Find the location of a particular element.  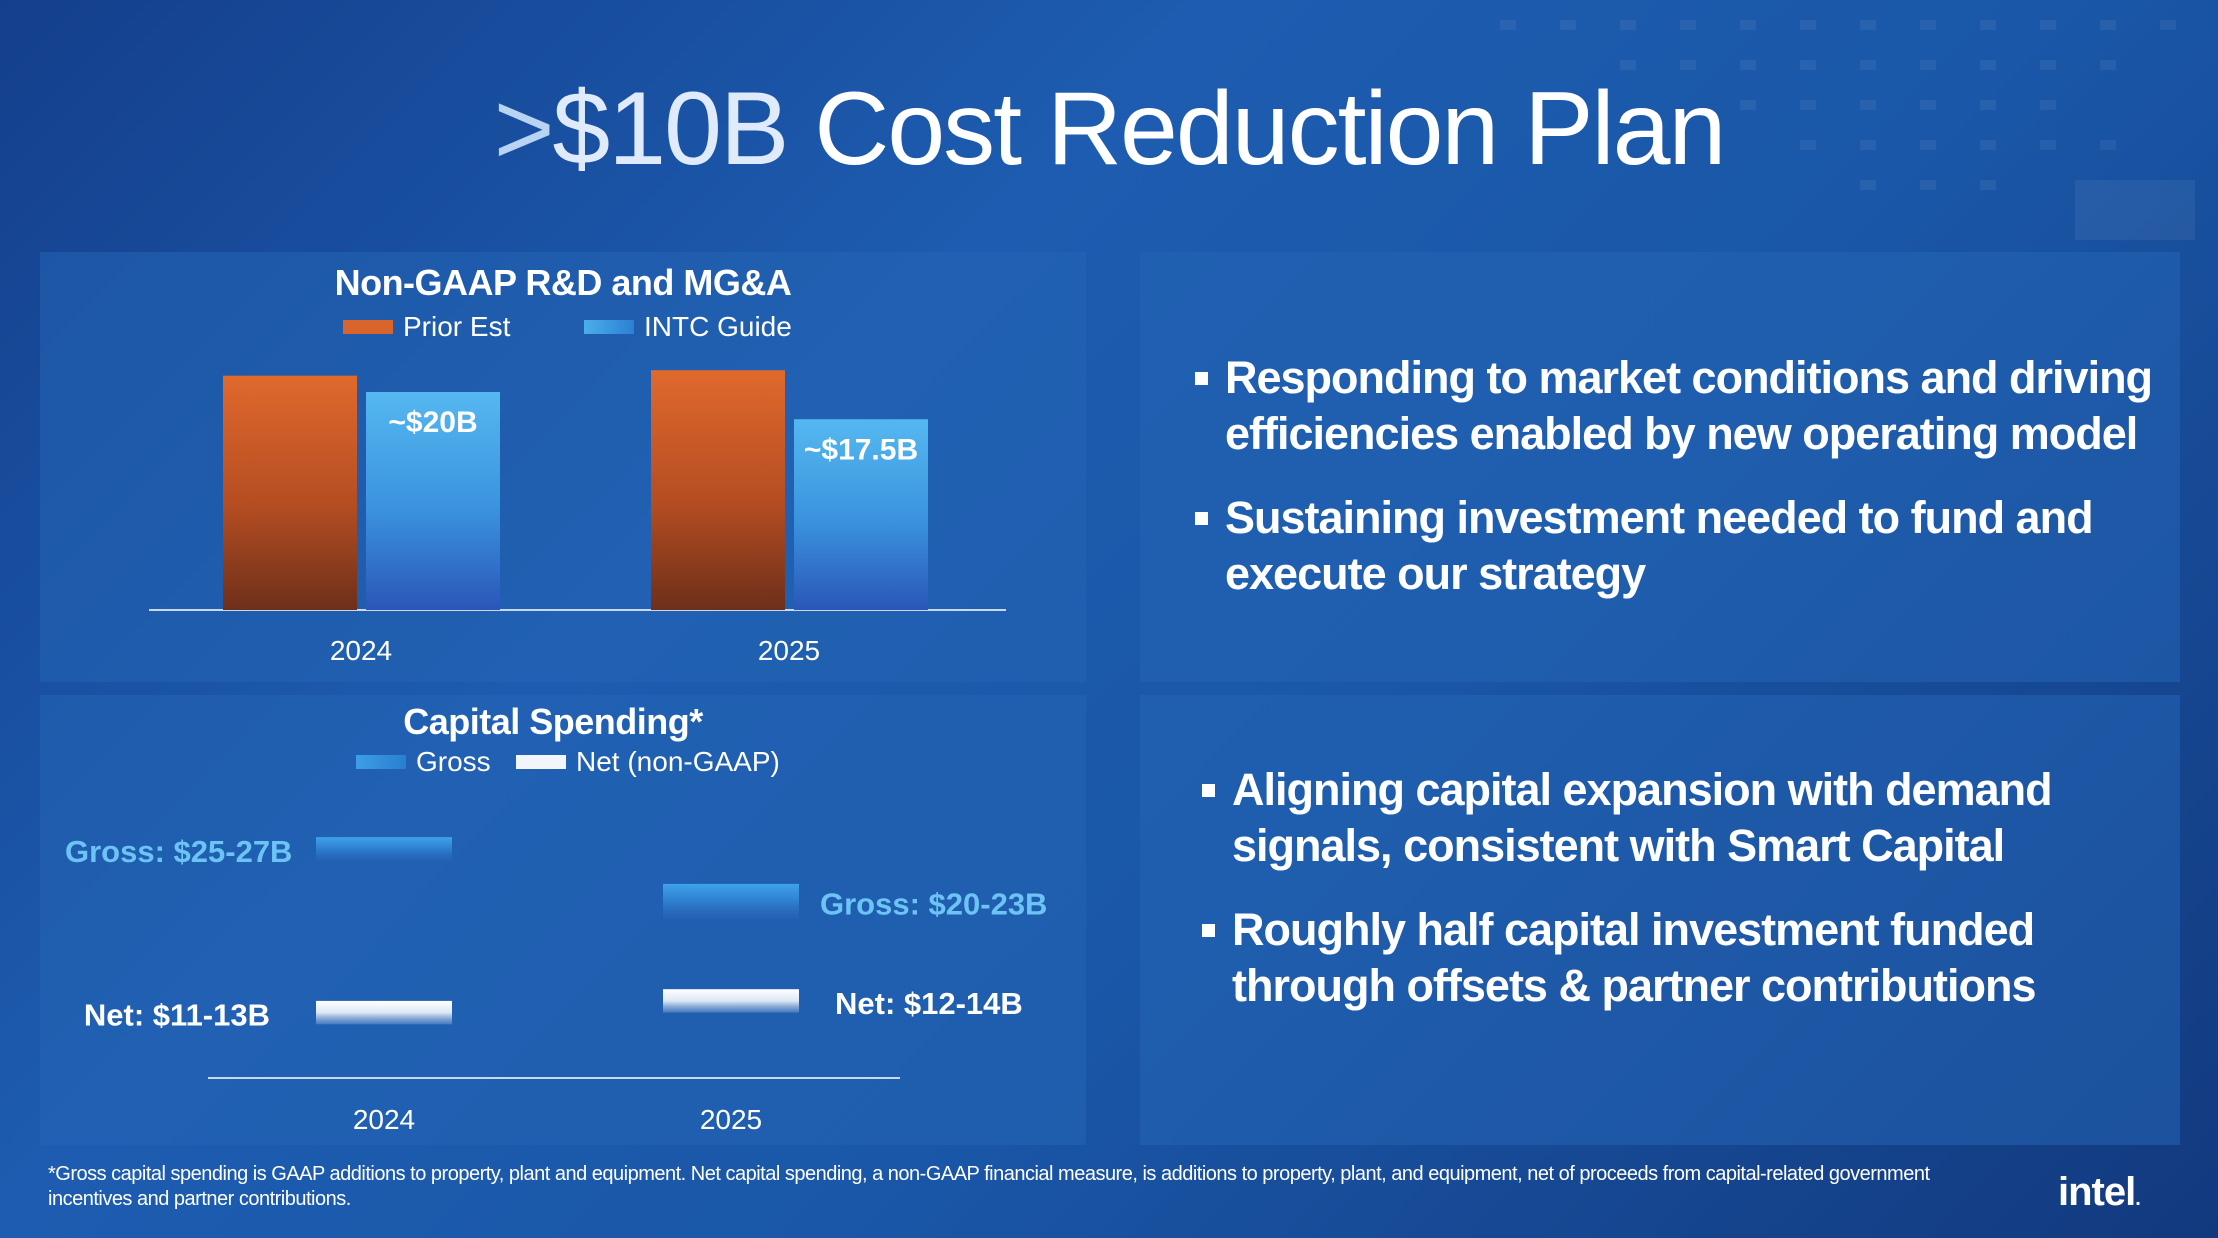

capital-tick-label: 2024 is located at coordinates (384, 1119).